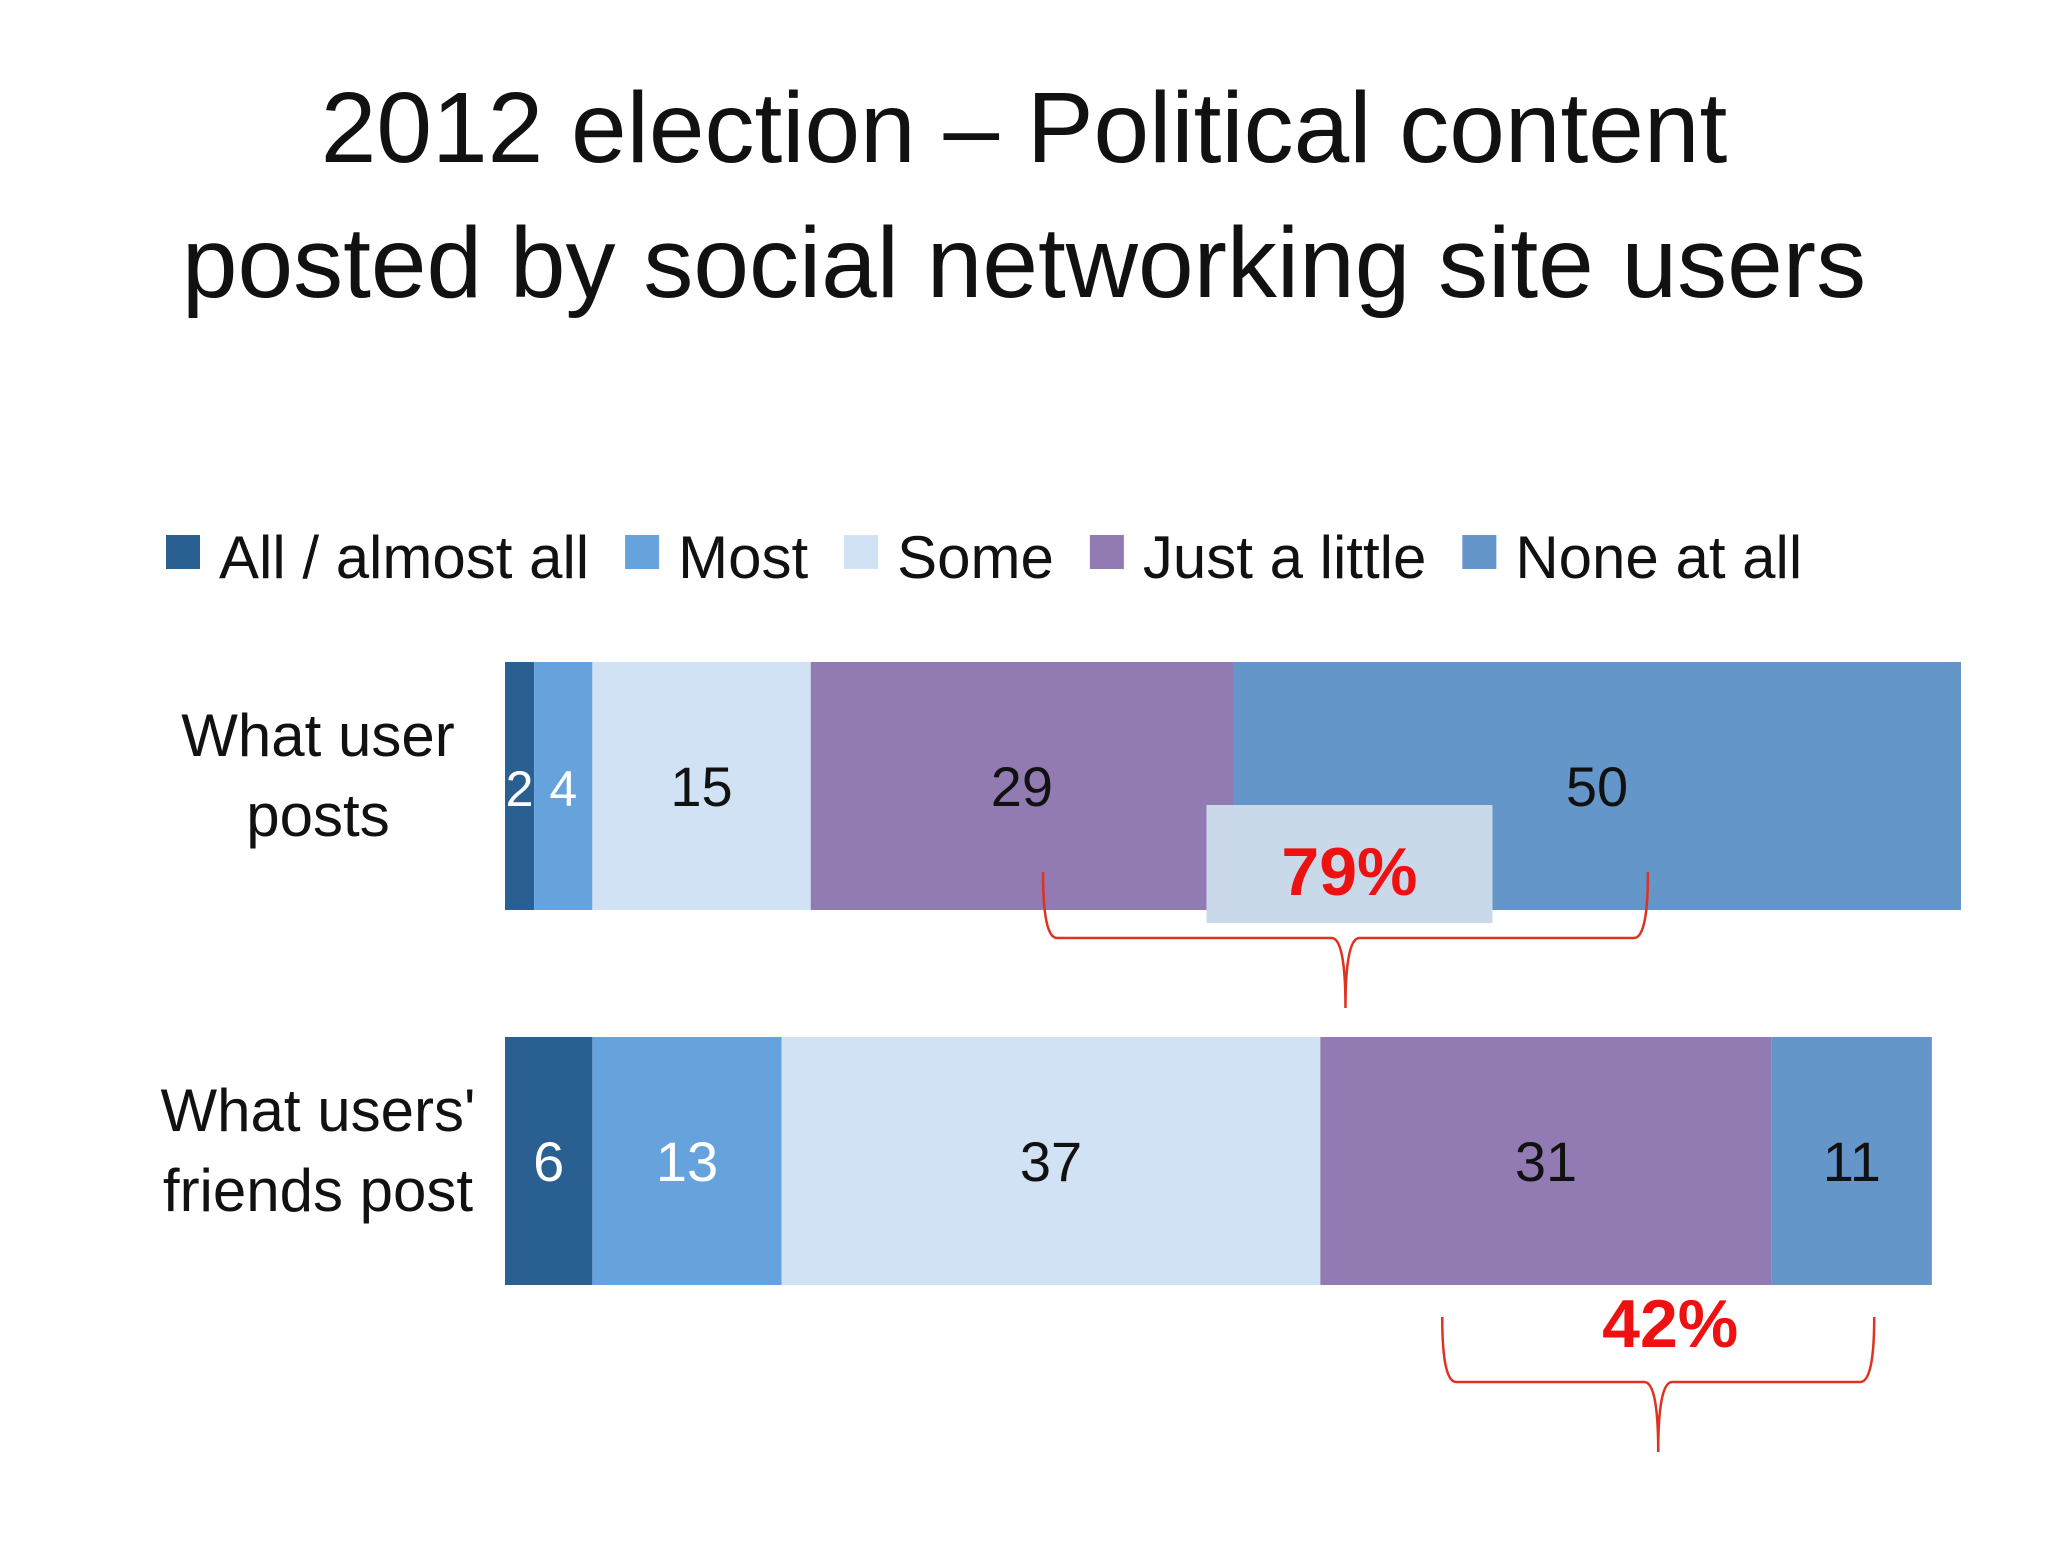 The height and width of the screenshot is (1541, 2048). What do you see at coordinates (317, 815) in the screenshot?
I see `category-label-what-user-posts-line-2: posts` at bounding box center [317, 815].